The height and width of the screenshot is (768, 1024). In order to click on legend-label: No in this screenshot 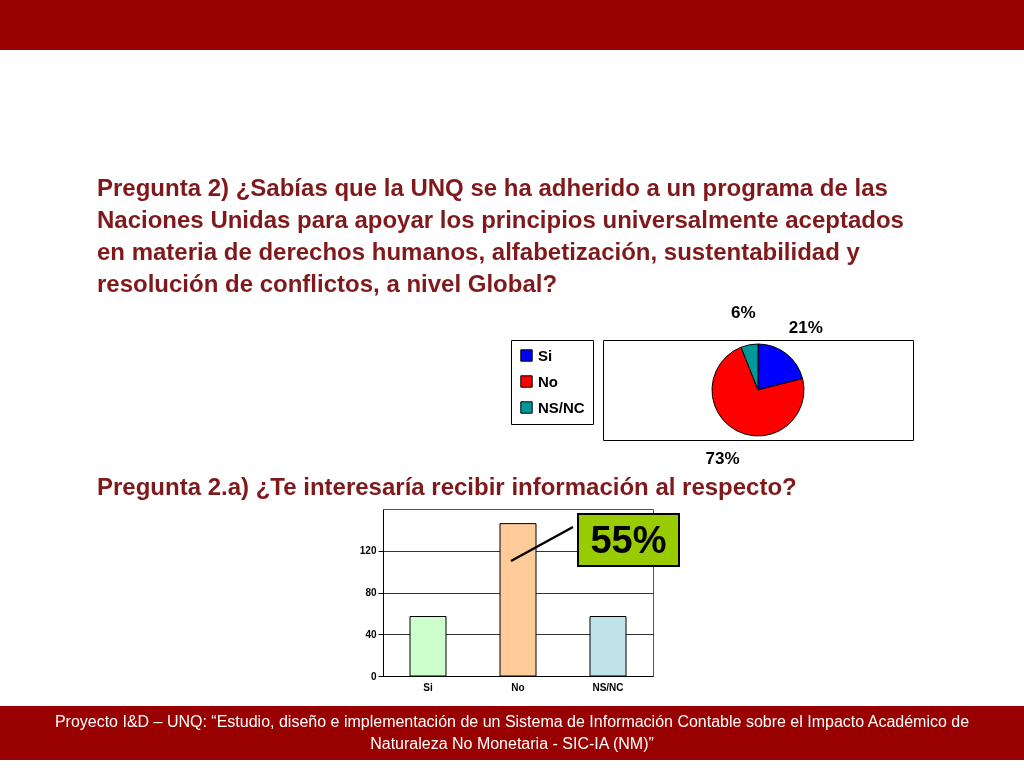, I will do `click(548, 381)`.